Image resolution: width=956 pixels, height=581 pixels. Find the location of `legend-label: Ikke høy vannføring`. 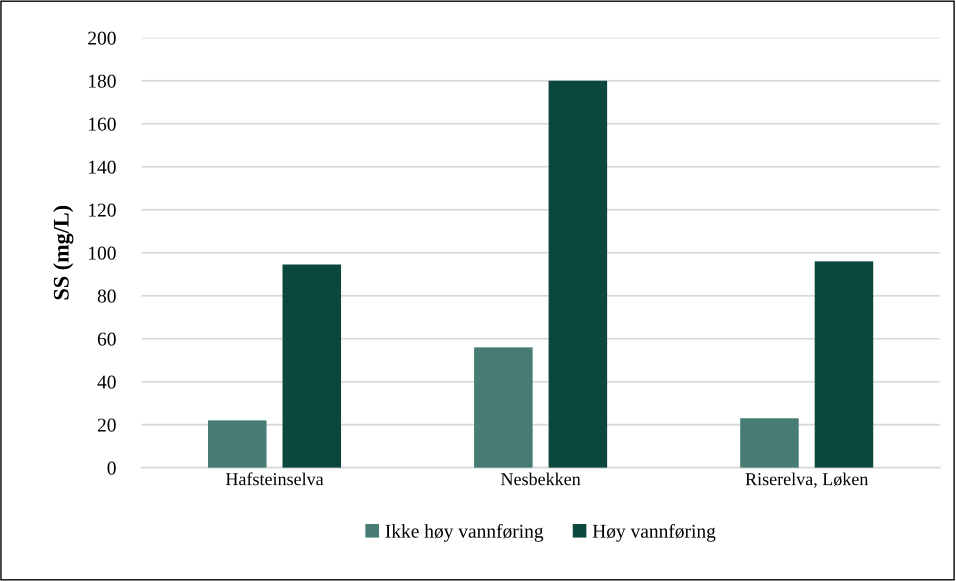

legend-label: Ikke høy vannføring is located at coordinates (465, 533).